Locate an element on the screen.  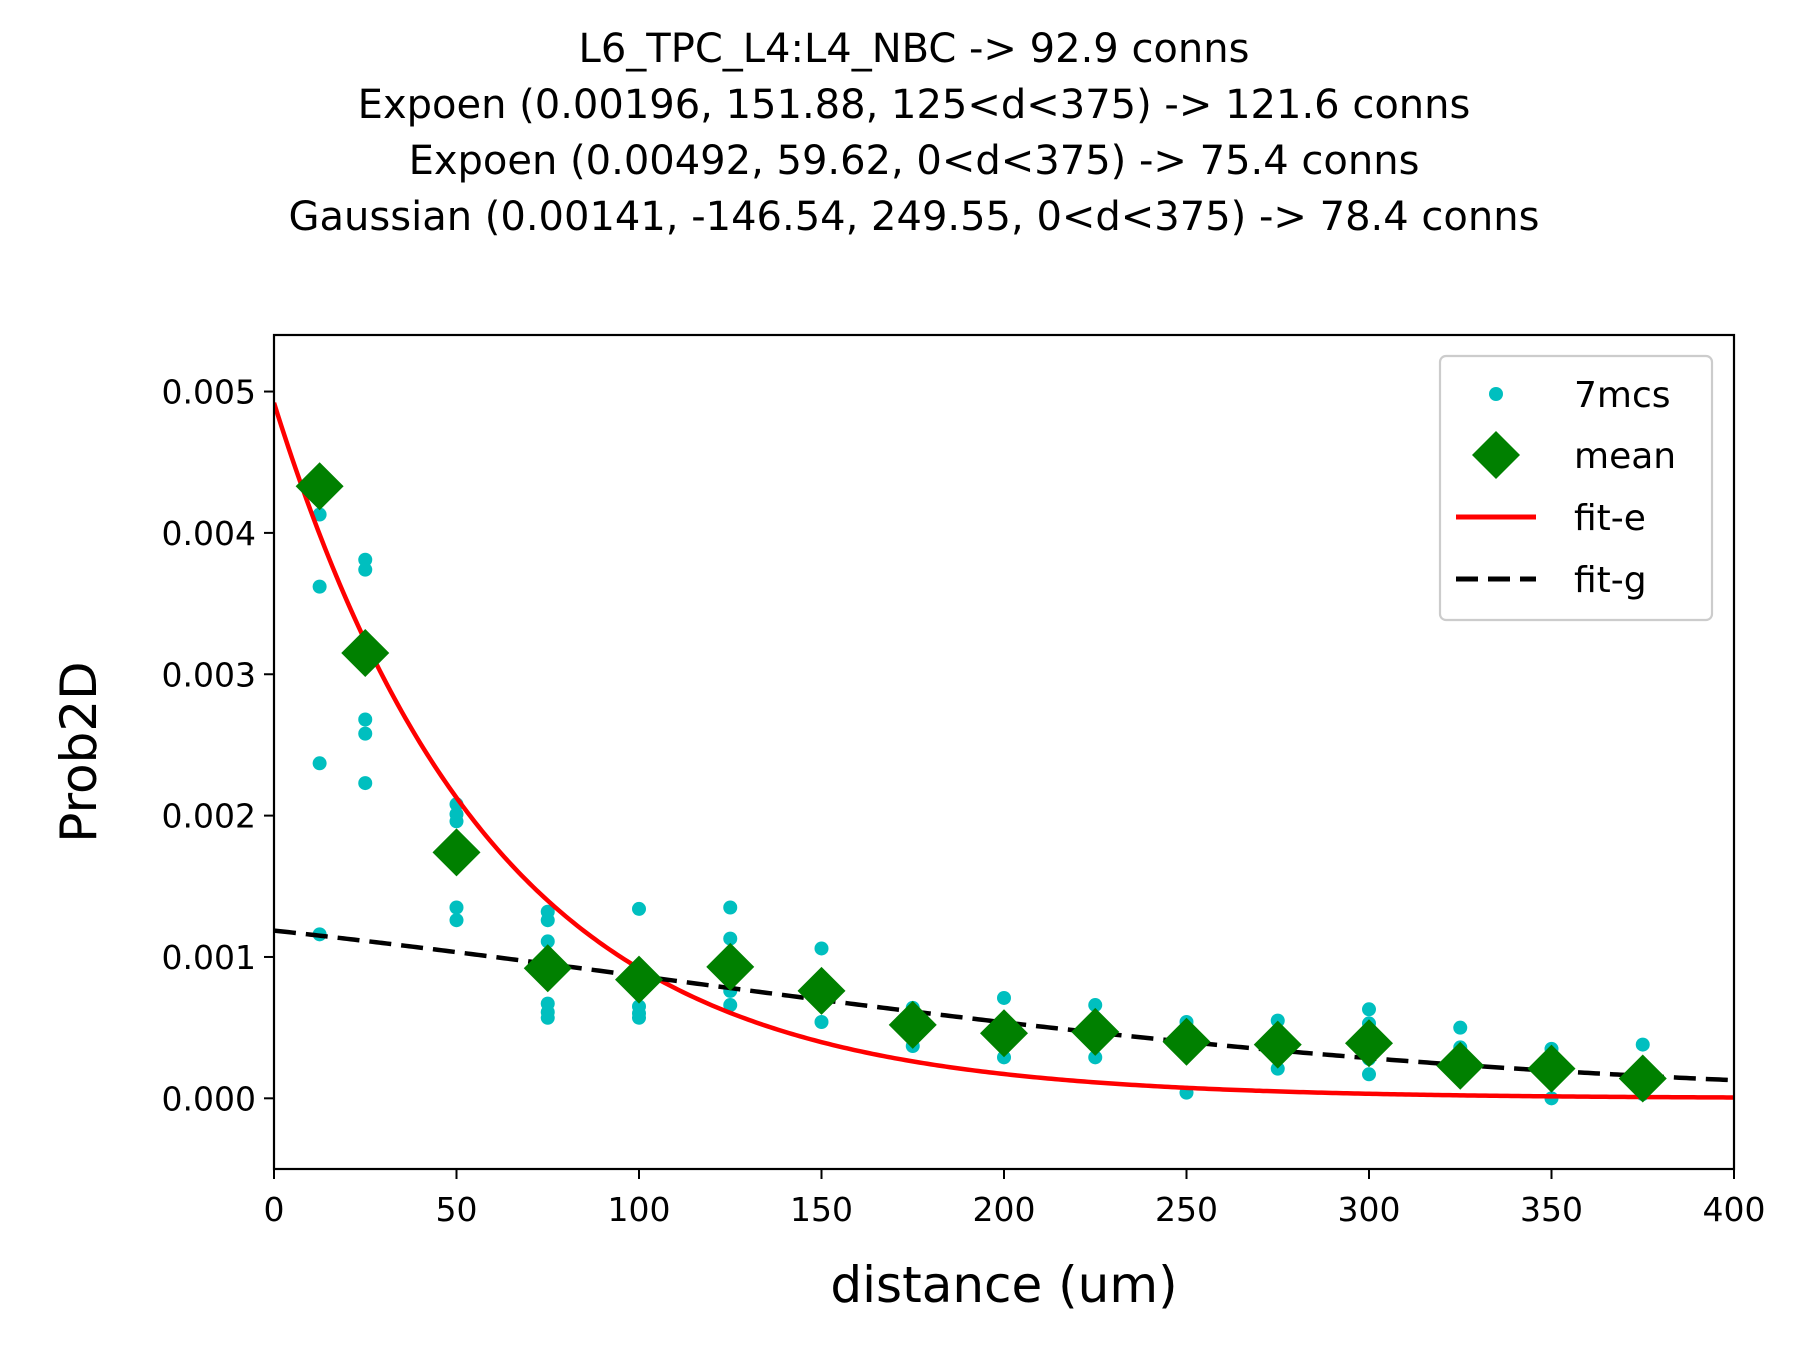
x-axis: 0 50 100 150 200 250 300 350 400 is located at coordinates (1015, 1199).